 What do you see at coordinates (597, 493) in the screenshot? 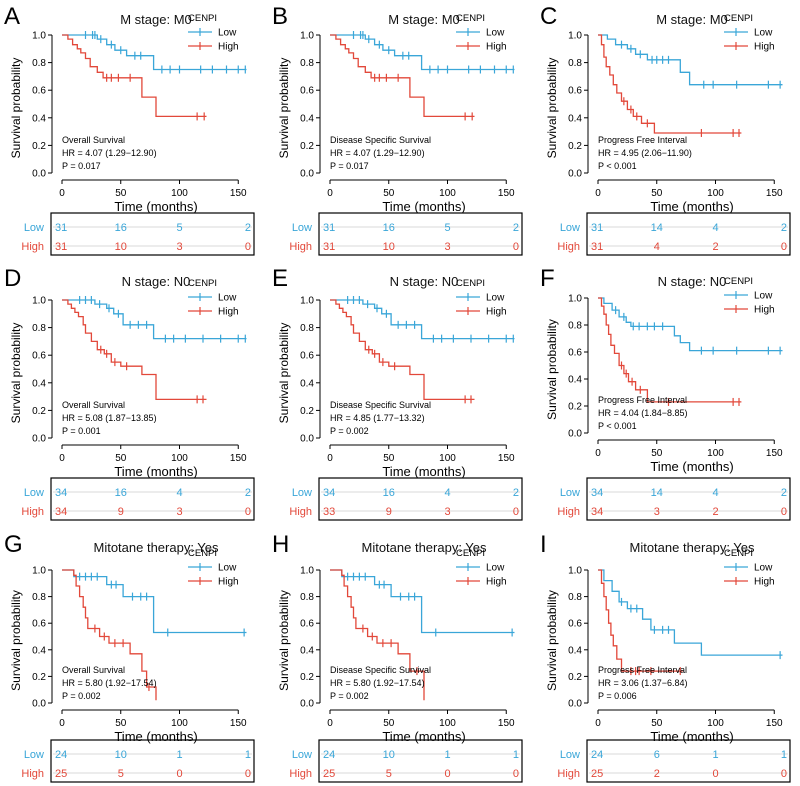
I see `risk-count-low: 34` at bounding box center [597, 493].